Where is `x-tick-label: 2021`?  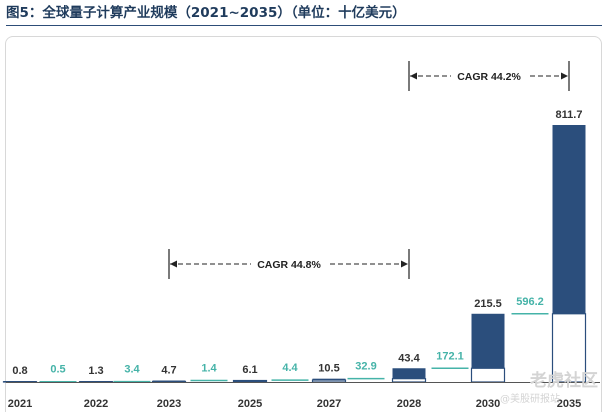 x-tick-label: 2021 is located at coordinates (20, 404).